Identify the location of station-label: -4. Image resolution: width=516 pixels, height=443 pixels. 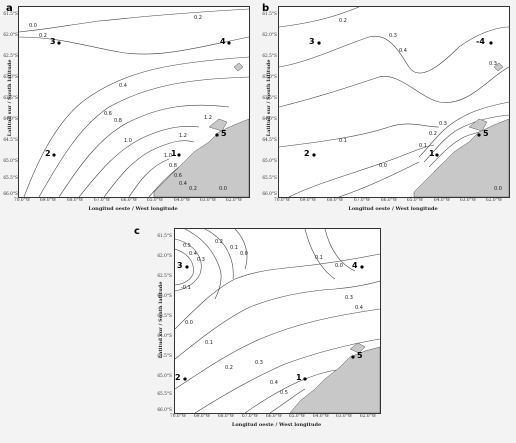
(480, 41).